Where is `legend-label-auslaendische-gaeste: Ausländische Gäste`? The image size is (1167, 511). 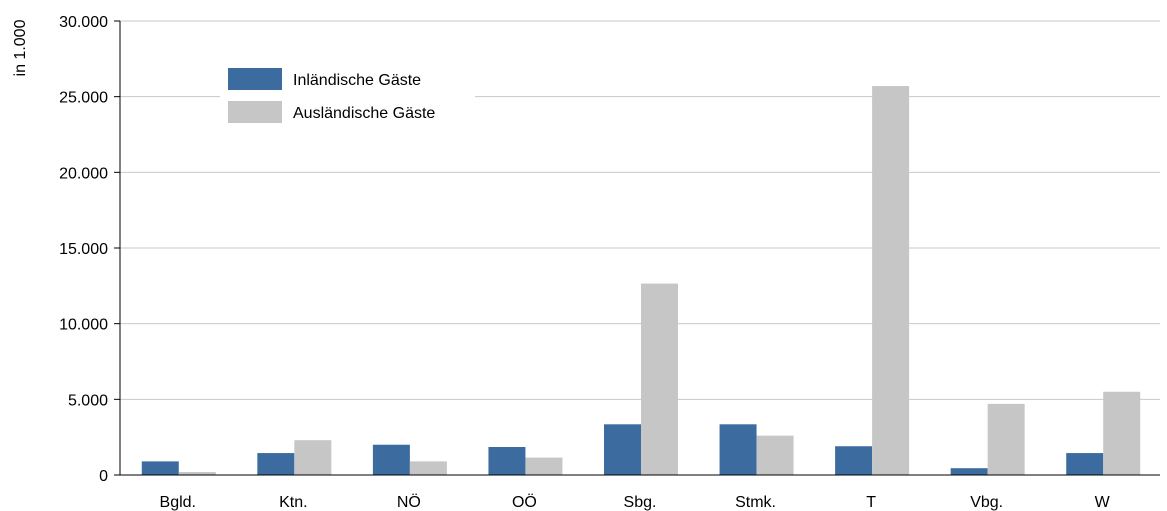
legend-label-auslaendische-gaeste: Ausländische Gäste is located at coordinates (364, 113).